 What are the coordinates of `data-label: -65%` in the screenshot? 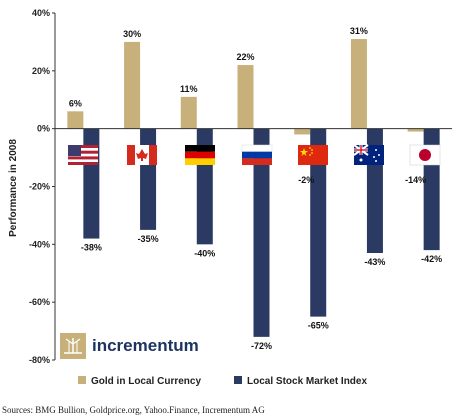 It's located at (318, 326).